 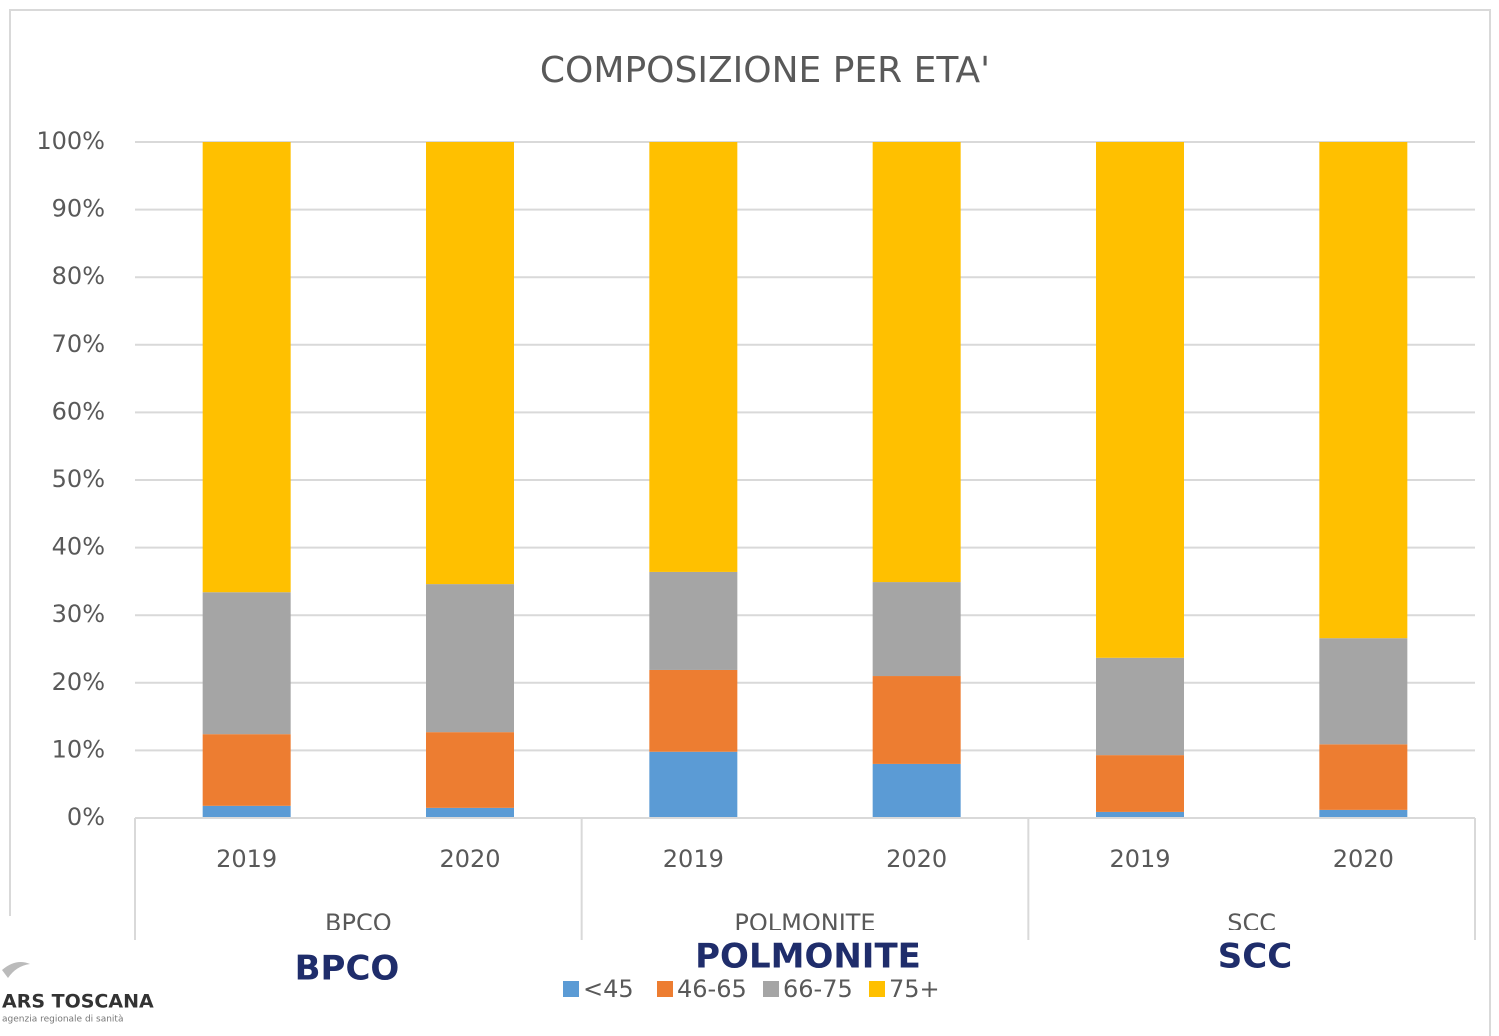 I want to click on group-annotation: POLMONITE, so click(x=808, y=957).